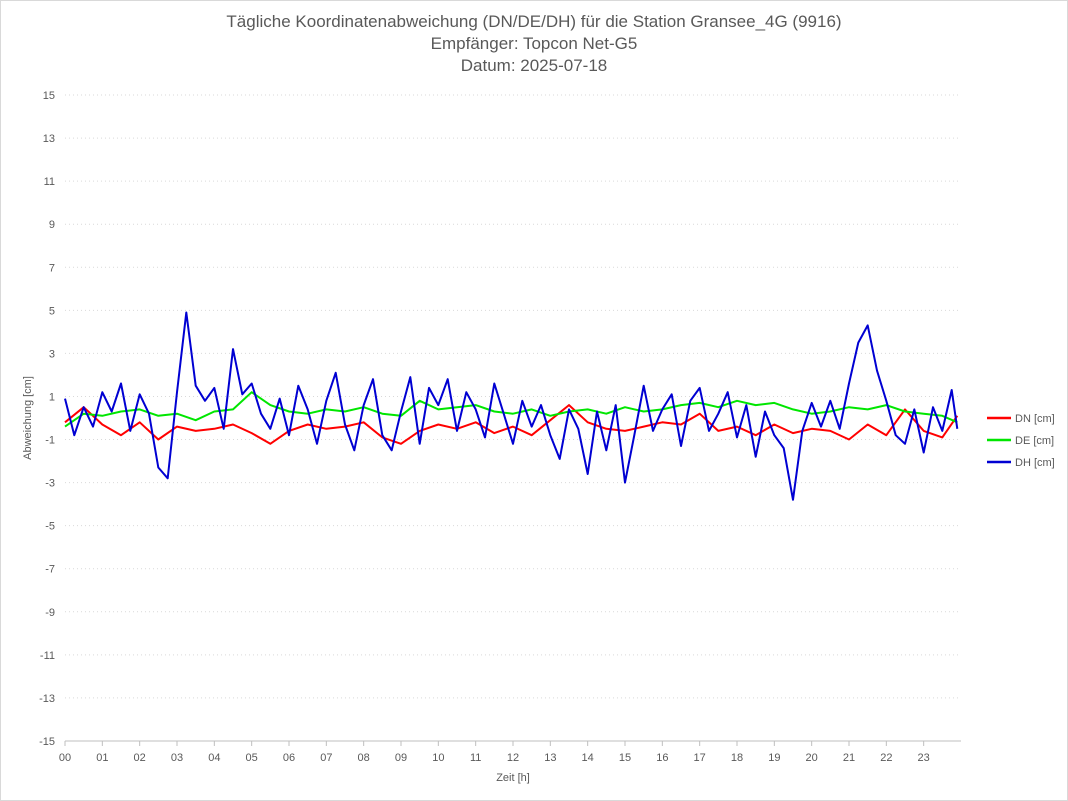 The height and width of the screenshot is (801, 1068). Describe the element at coordinates (534, 65) in the screenshot. I see `chart-date: Datum: 2025-07-18` at that location.